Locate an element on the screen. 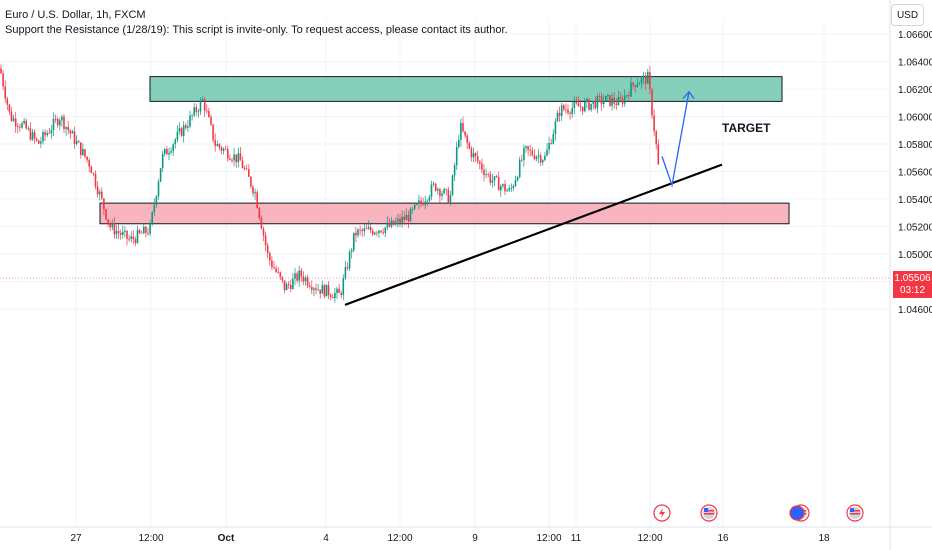  flag-canton is located at coordinates (852, 510).